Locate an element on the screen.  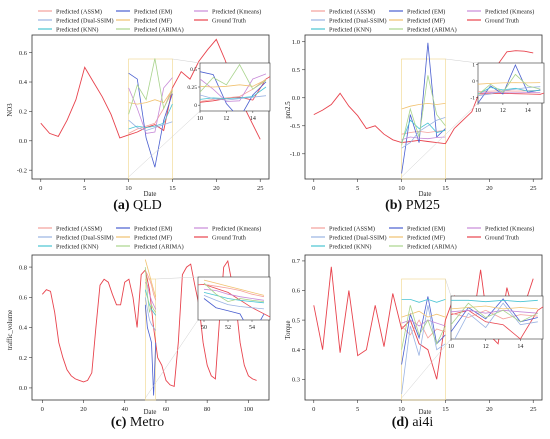
inset-y-tick-label: 0.5 is located at coordinates (193, 70).